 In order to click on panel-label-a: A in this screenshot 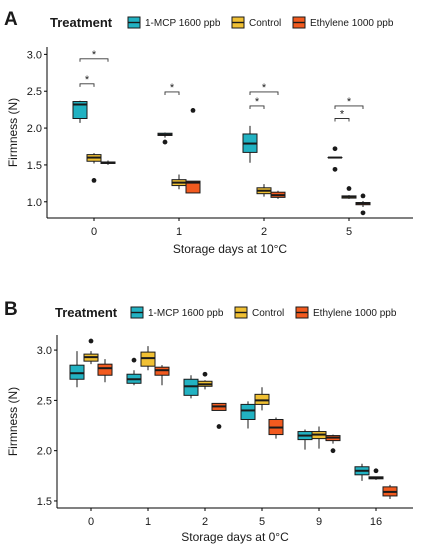, I will do `click(11, 19)`.